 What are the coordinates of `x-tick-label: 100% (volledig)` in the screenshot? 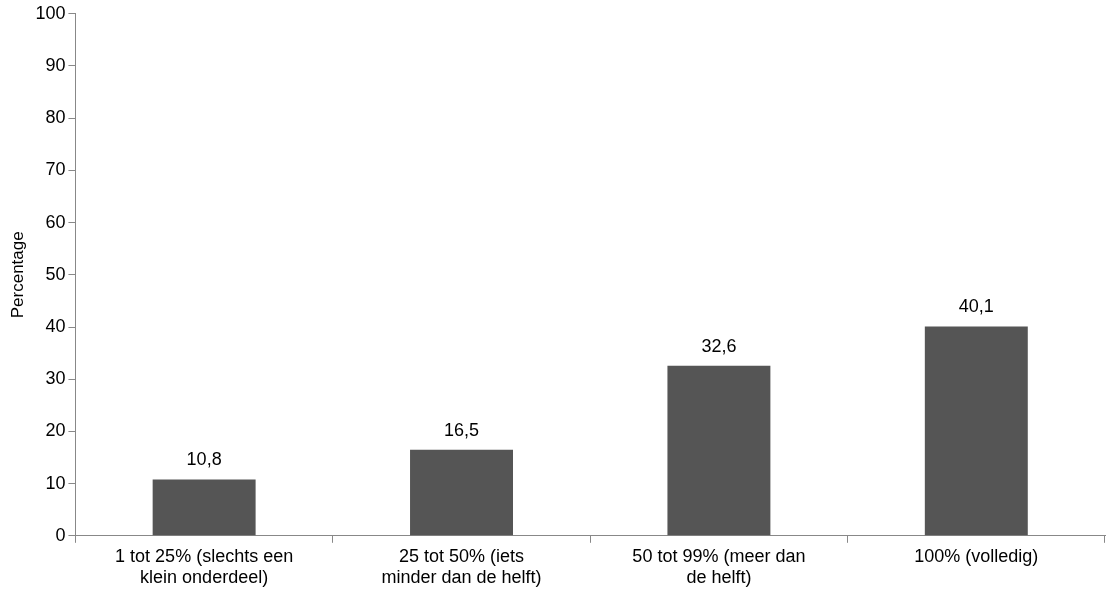 It's located at (976, 555).